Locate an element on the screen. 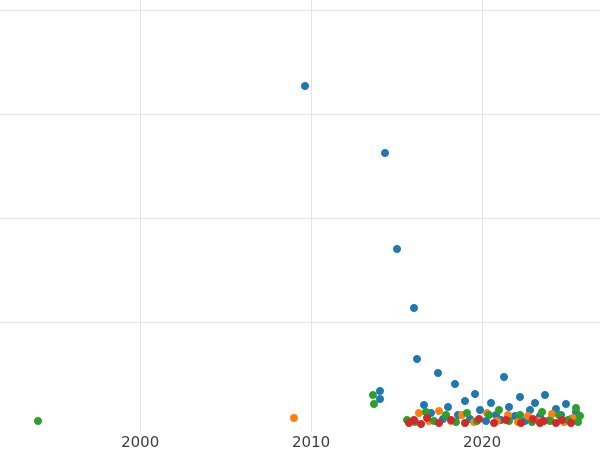  x-tick-label: 2020 is located at coordinates (482, 441).